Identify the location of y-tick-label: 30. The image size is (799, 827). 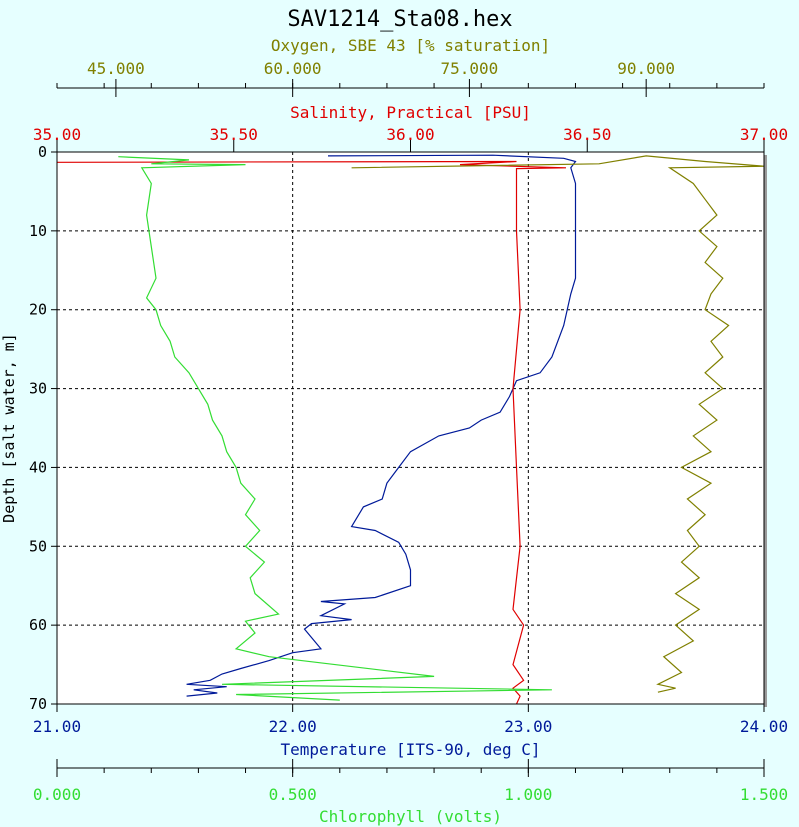
(38, 389).